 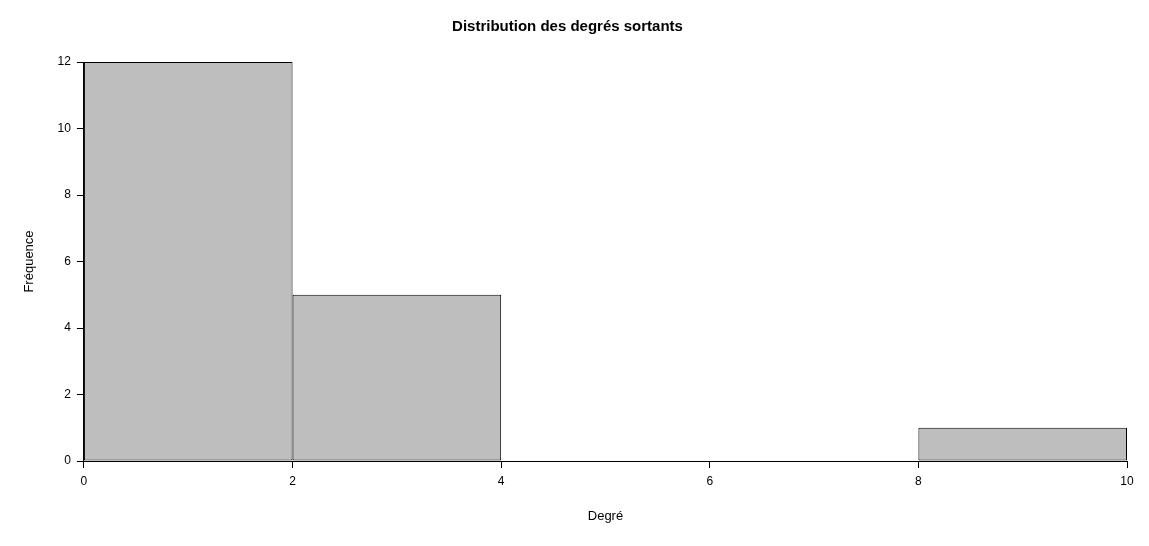 I want to click on x-tick-label: 4, so click(x=501, y=480).